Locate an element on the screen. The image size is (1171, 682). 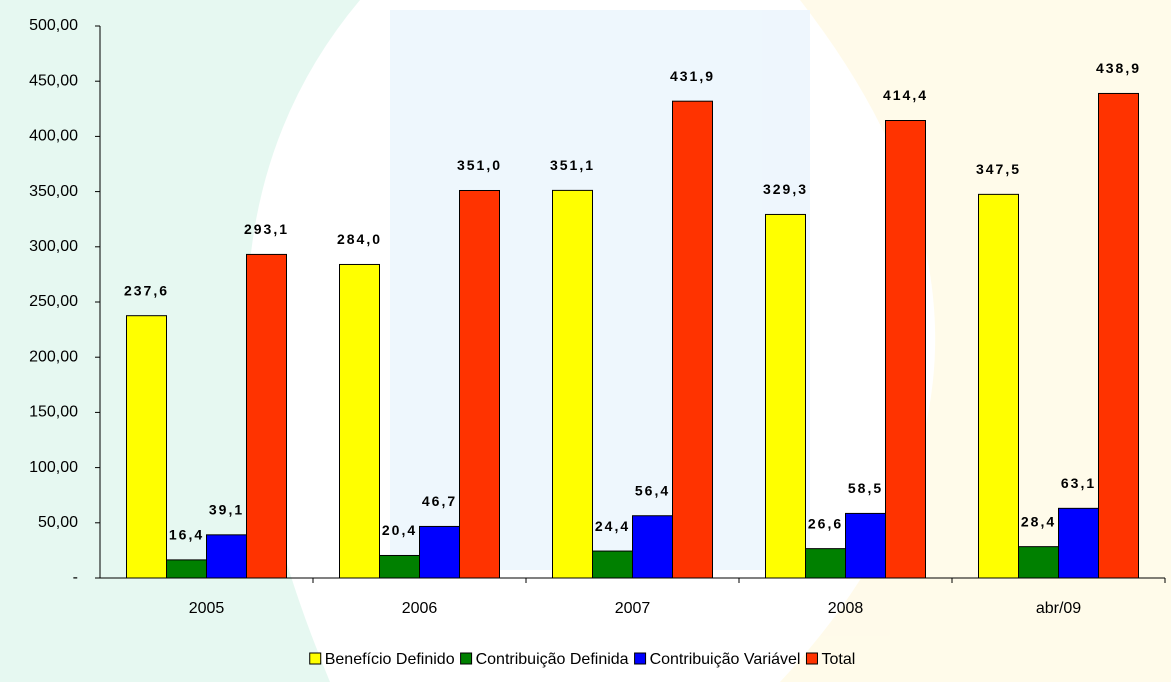
value-label: 58,5 is located at coordinates (865, 488).